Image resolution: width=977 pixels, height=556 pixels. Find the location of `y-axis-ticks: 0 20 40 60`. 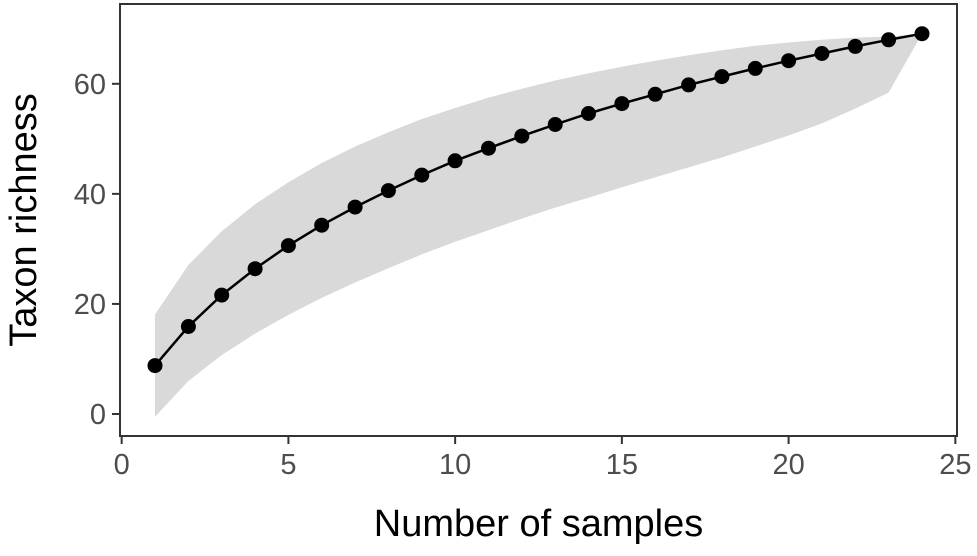

y-axis-ticks: 0 20 40 60 is located at coordinates (97, 250).